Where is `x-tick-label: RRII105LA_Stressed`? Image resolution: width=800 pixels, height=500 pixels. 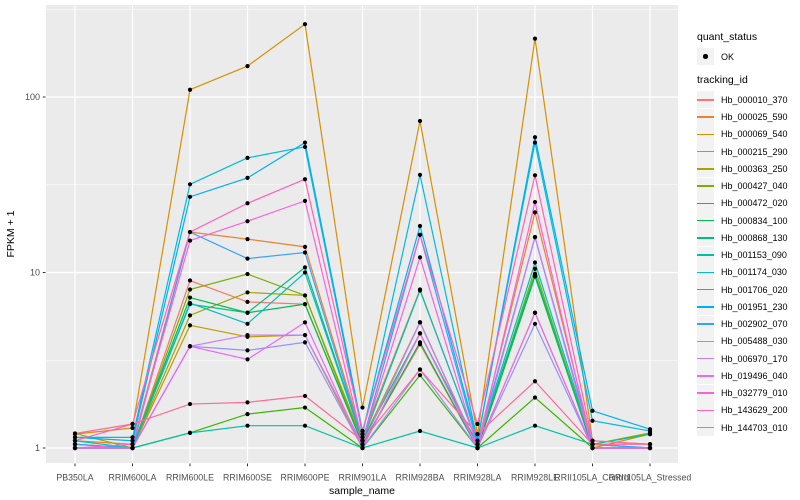 x-tick-label: RRII105LA_Stressed is located at coordinates (650, 478).